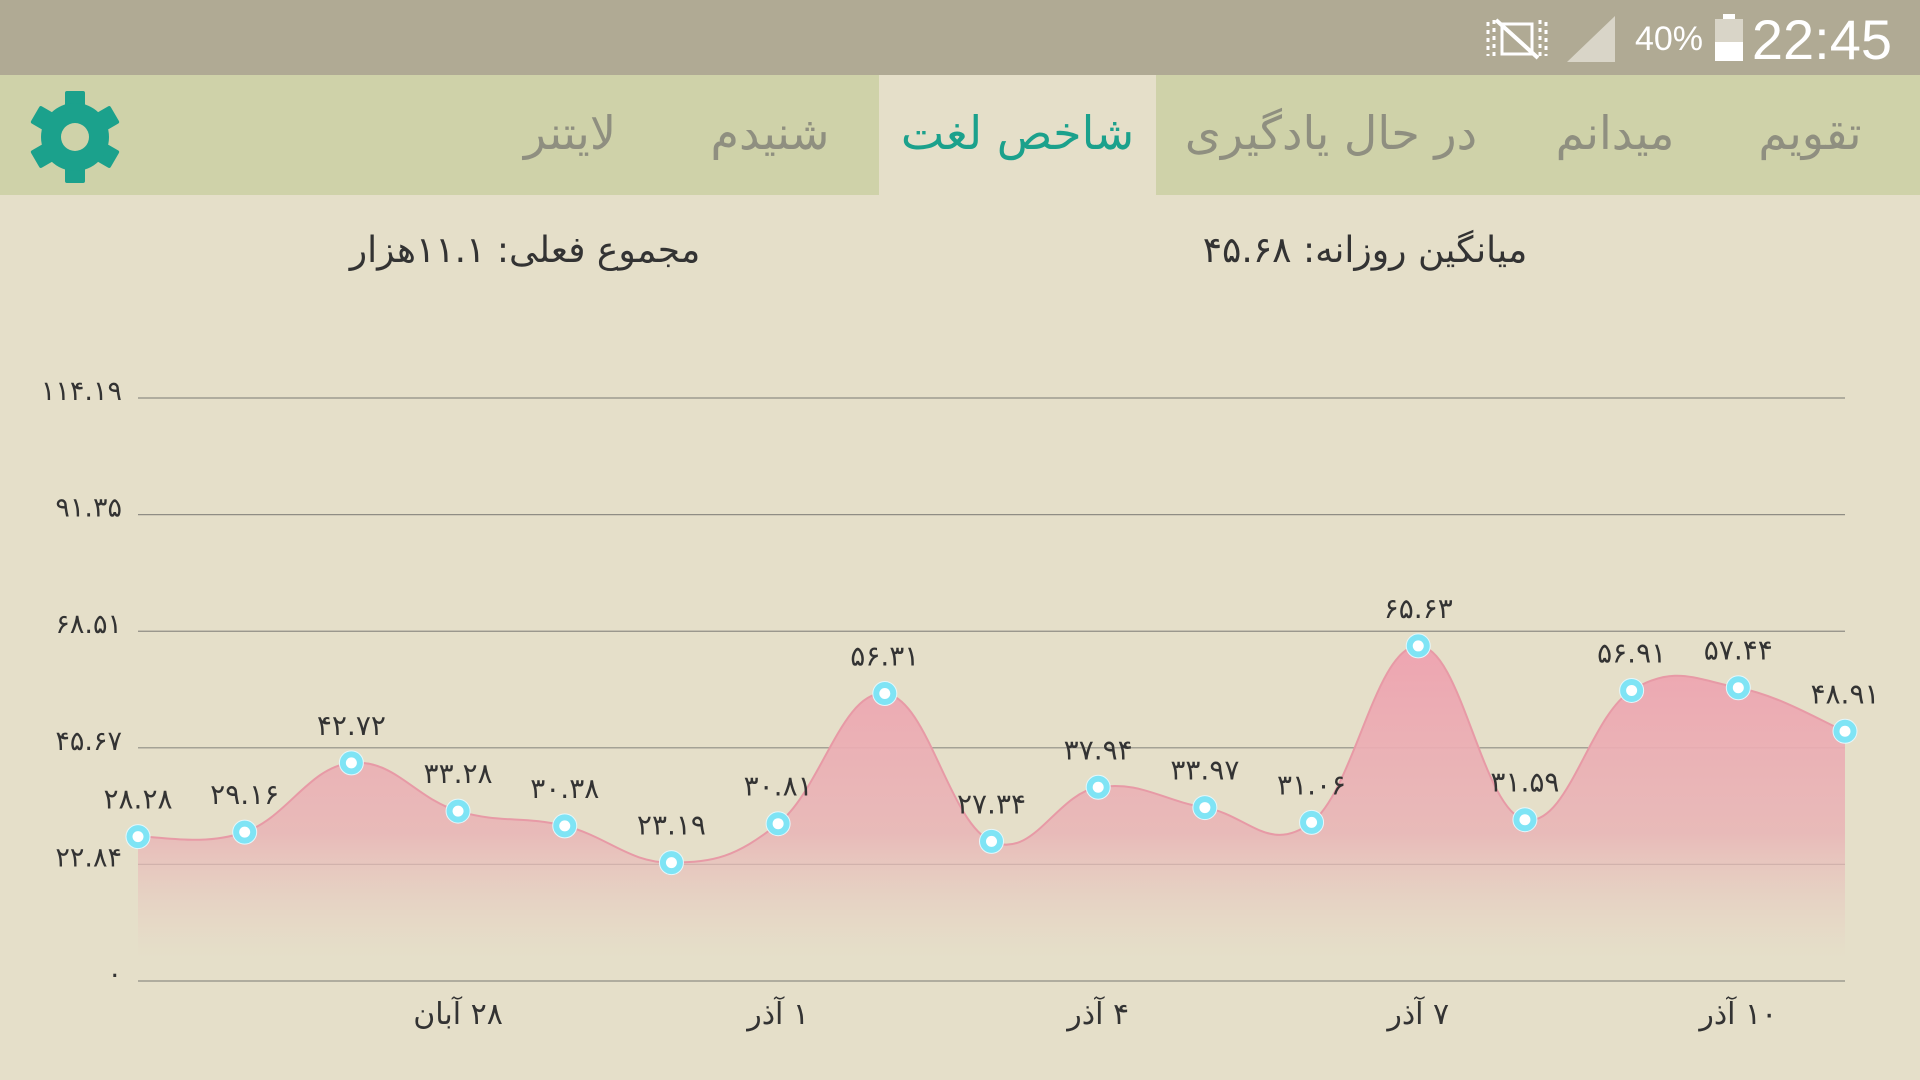 The height and width of the screenshot is (1080, 1920). I want to click on tab-word-index: شاخص لغت, so click(1017, 135).